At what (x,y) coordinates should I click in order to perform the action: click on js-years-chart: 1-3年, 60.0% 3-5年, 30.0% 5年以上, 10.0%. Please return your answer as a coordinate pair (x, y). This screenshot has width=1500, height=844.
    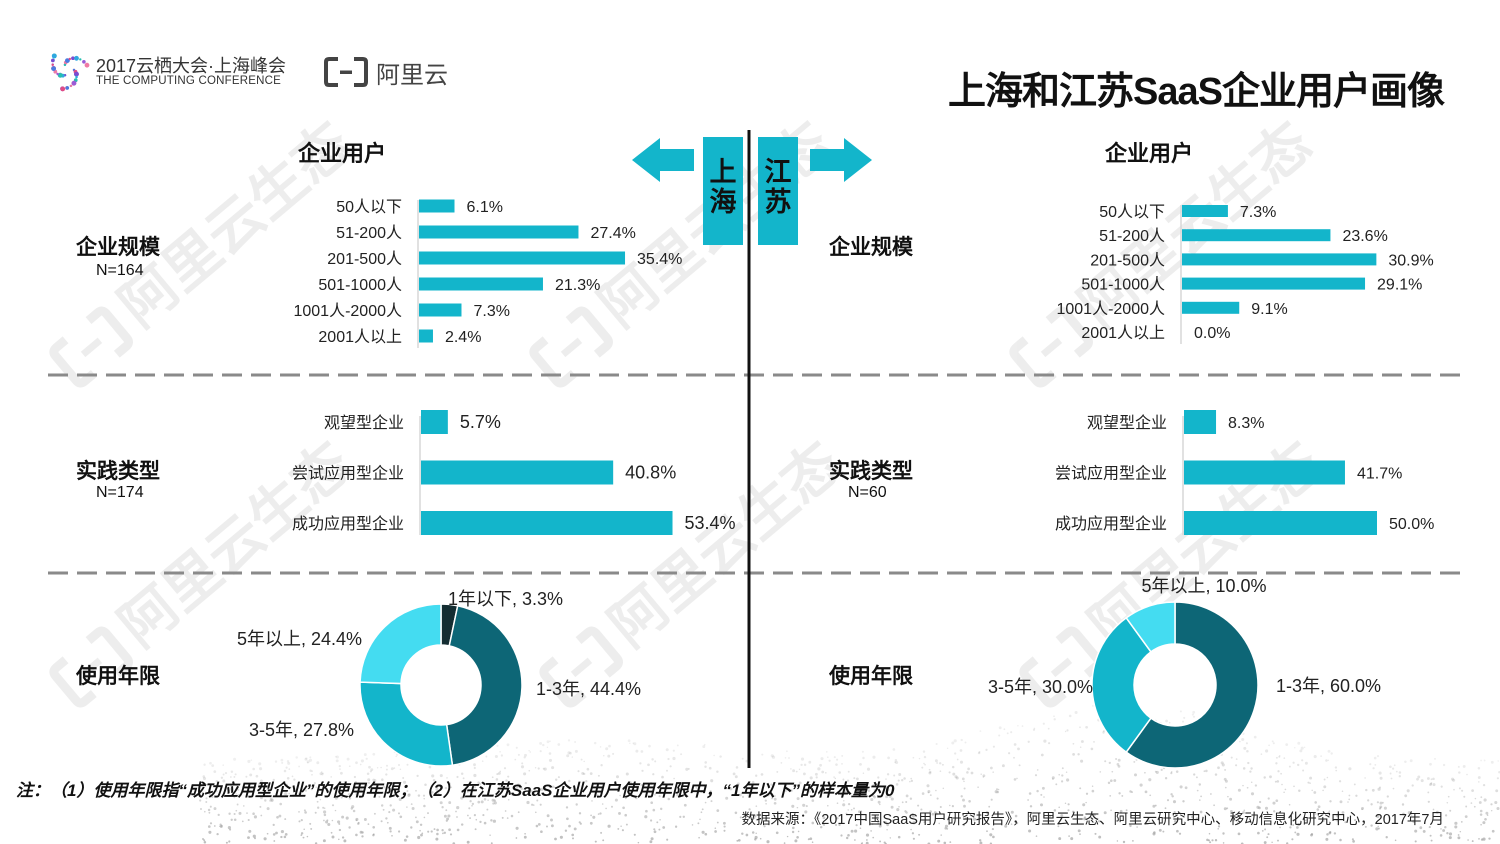
    Looking at the image, I should click on (1184, 672).